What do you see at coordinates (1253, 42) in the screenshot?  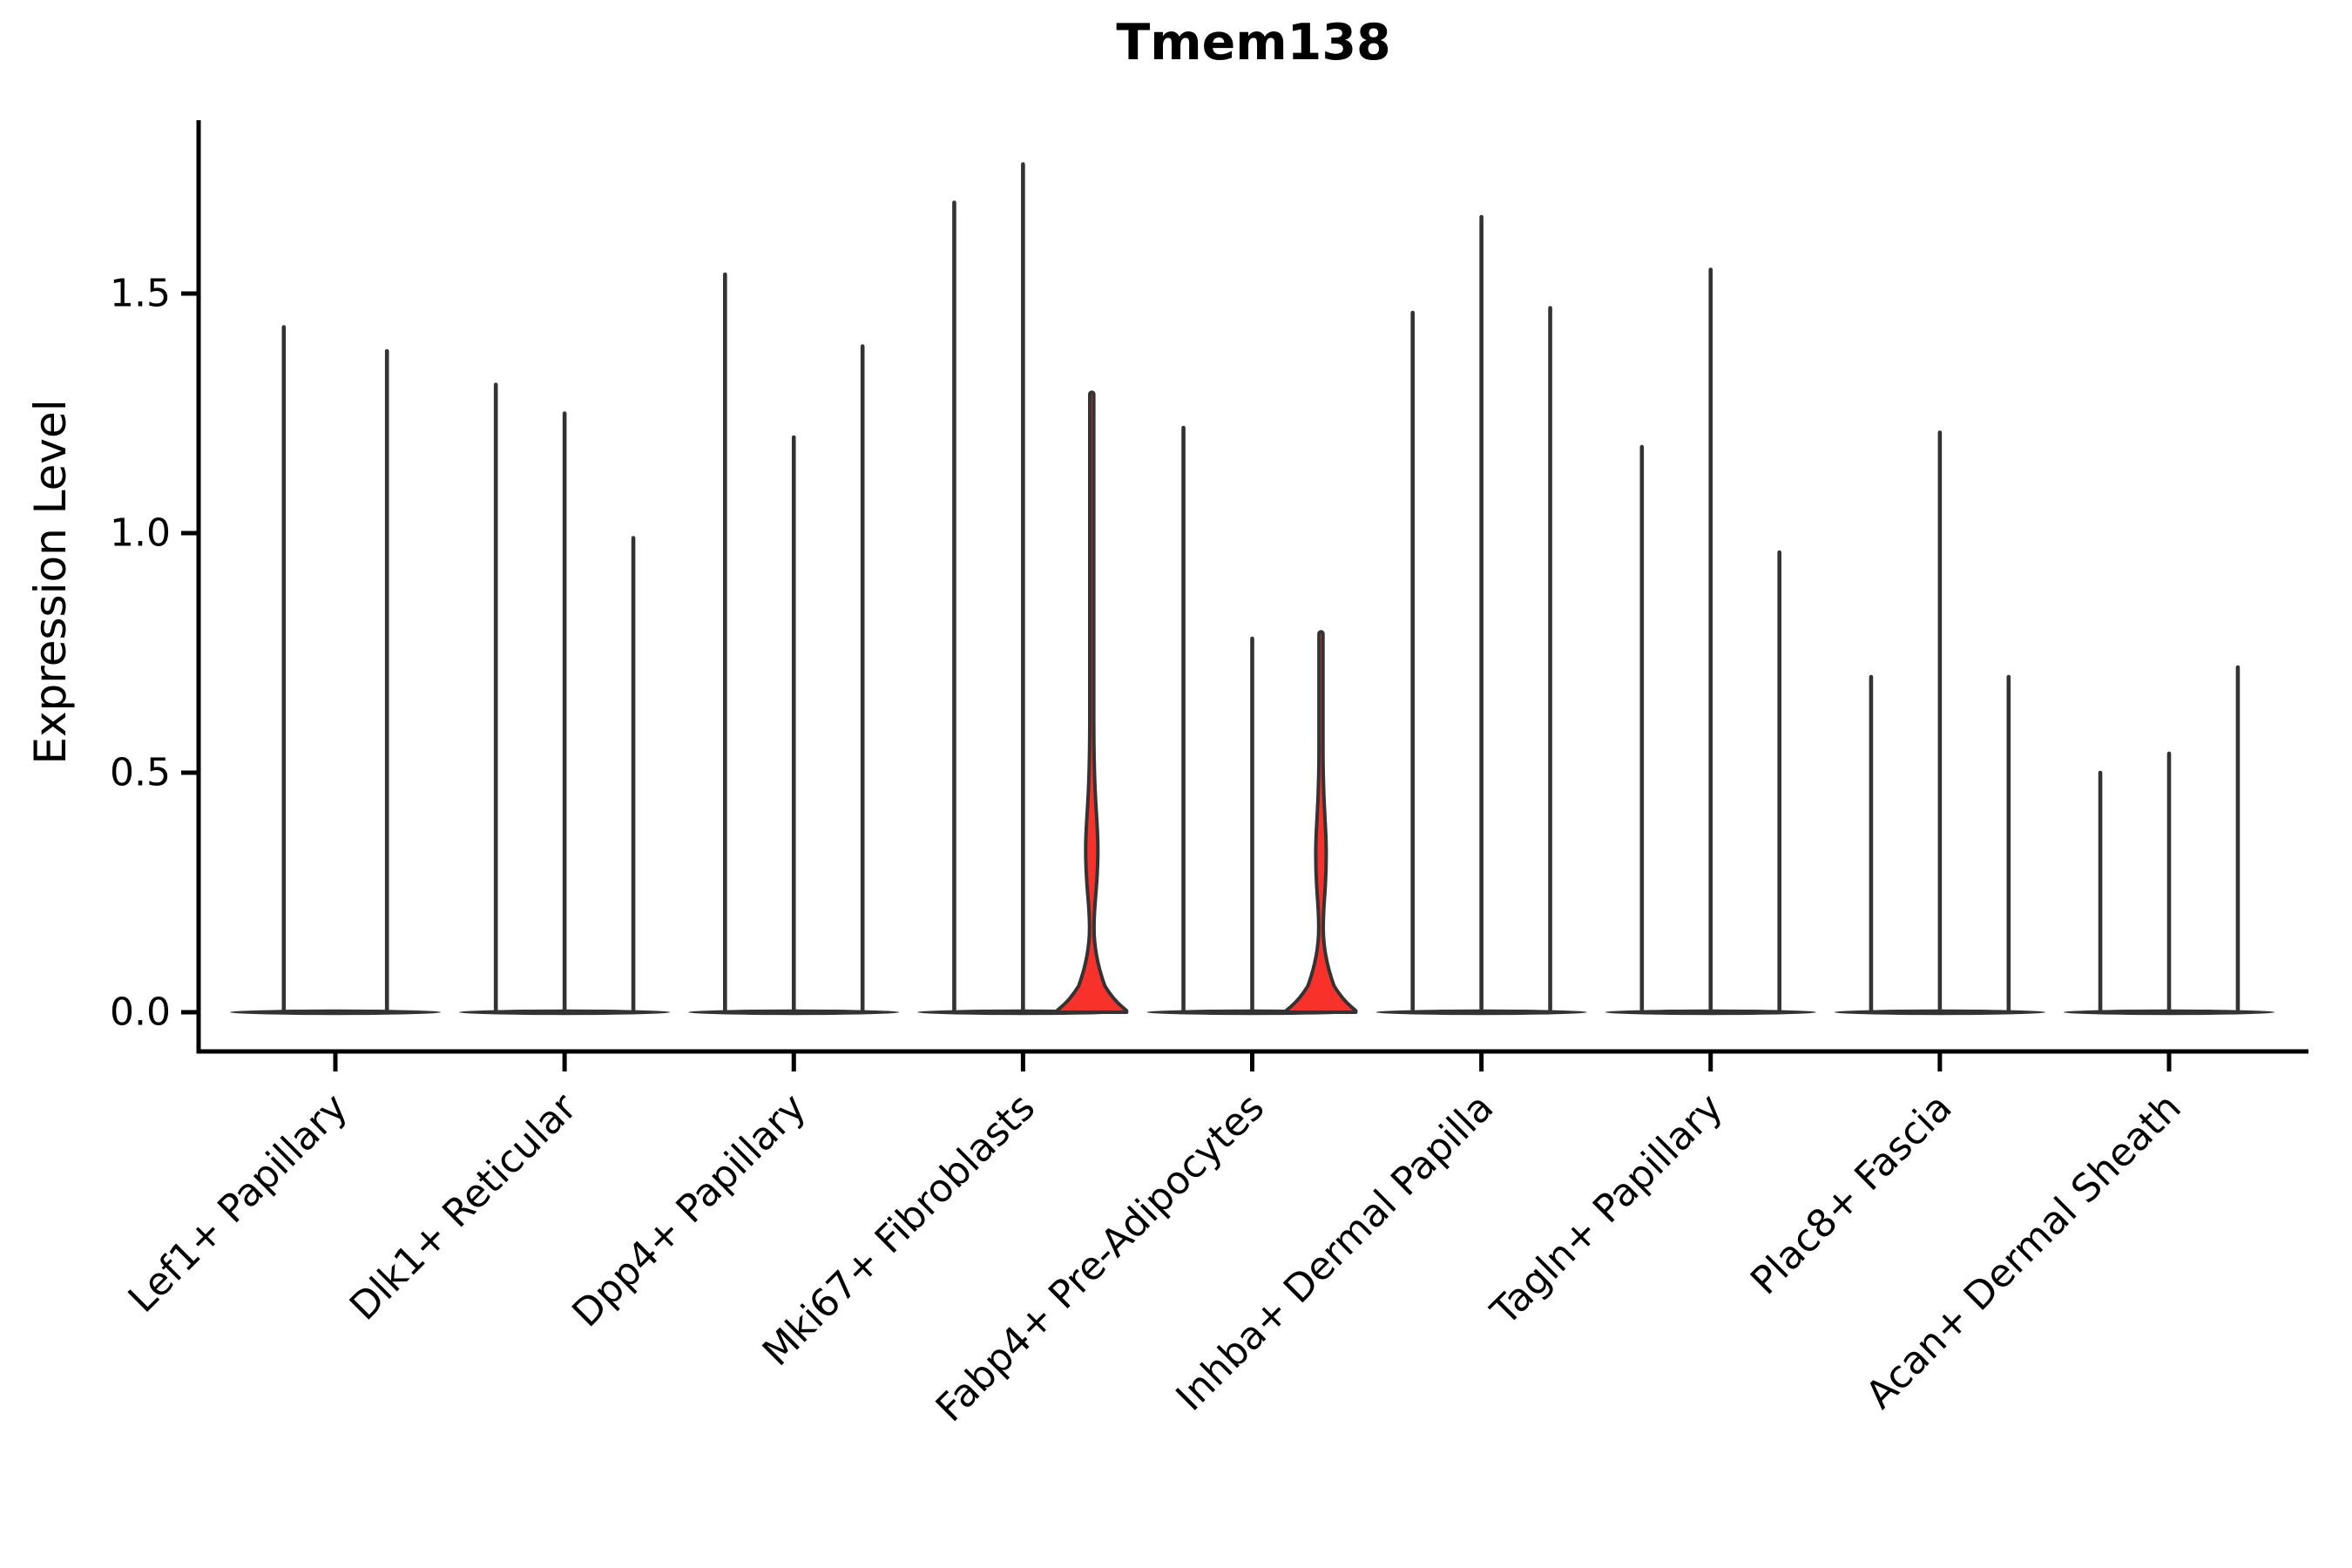 I see `chart-title: Tmem138` at bounding box center [1253, 42].